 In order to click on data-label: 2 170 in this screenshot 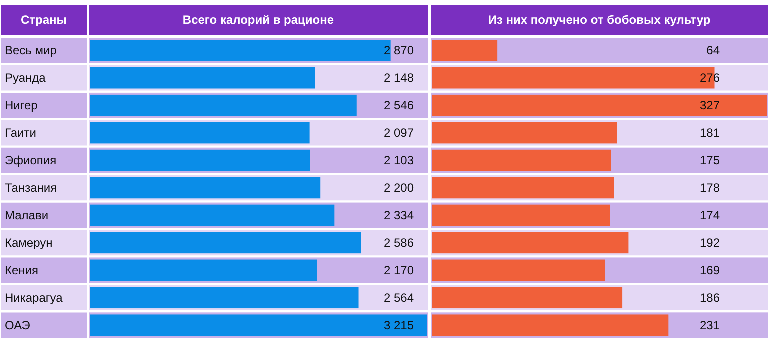, I will do `click(399, 270)`.